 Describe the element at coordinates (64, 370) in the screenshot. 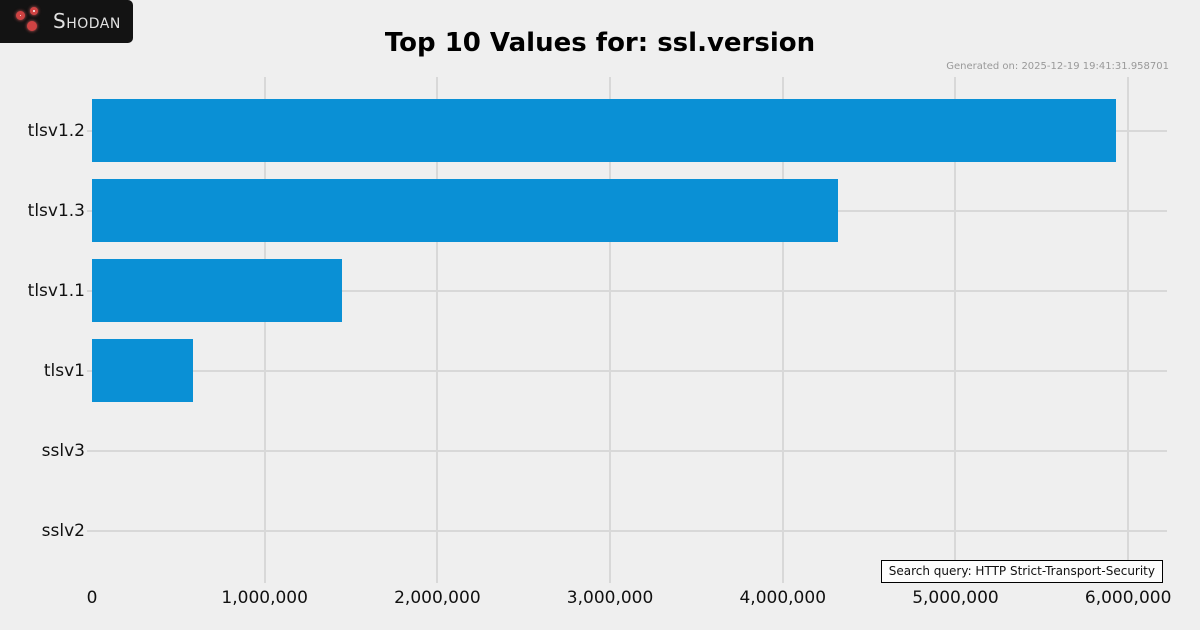

I see `y-tick-label: tlsv1` at that location.